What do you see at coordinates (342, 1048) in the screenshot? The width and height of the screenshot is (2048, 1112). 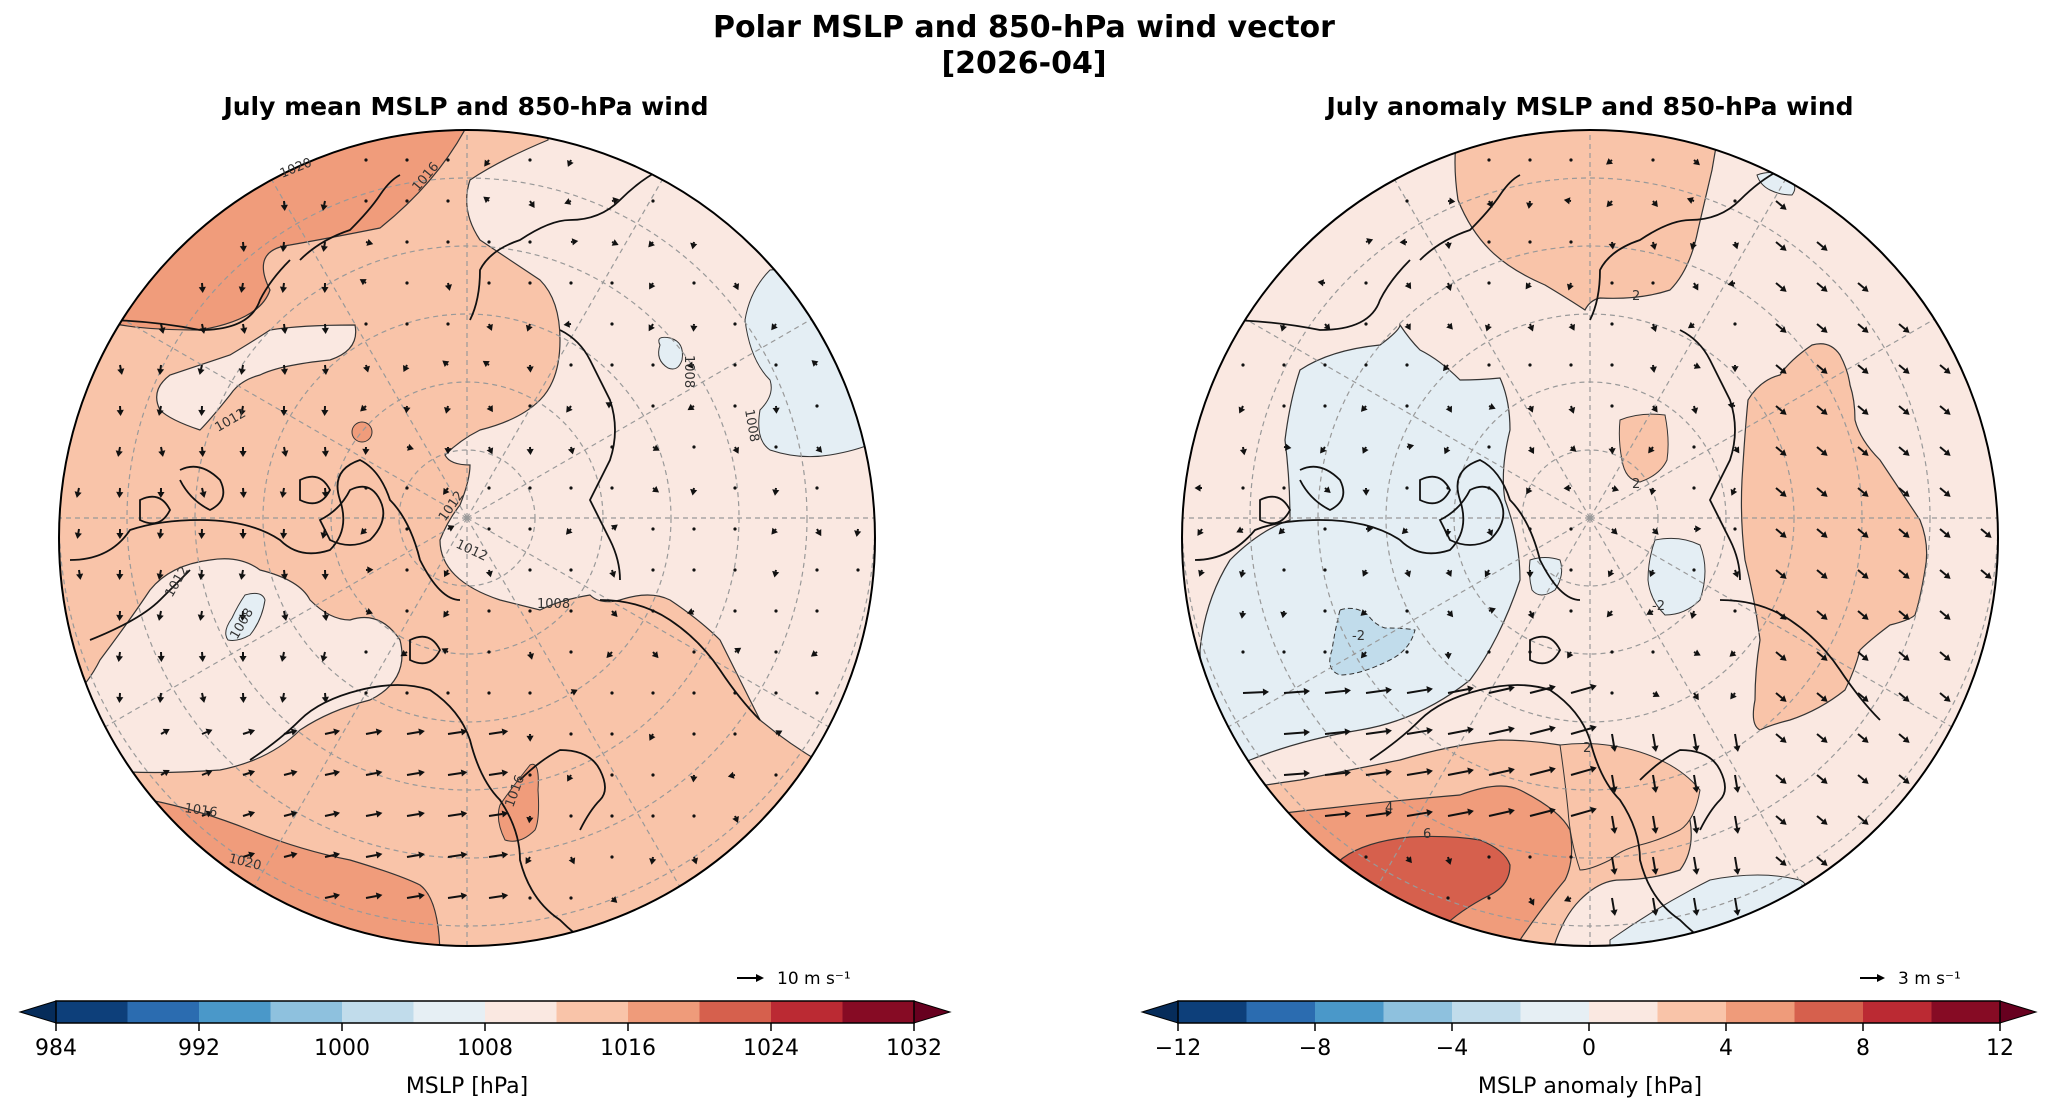 I see `colorbar-tick-label: 1000` at bounding box center [342, 1048].